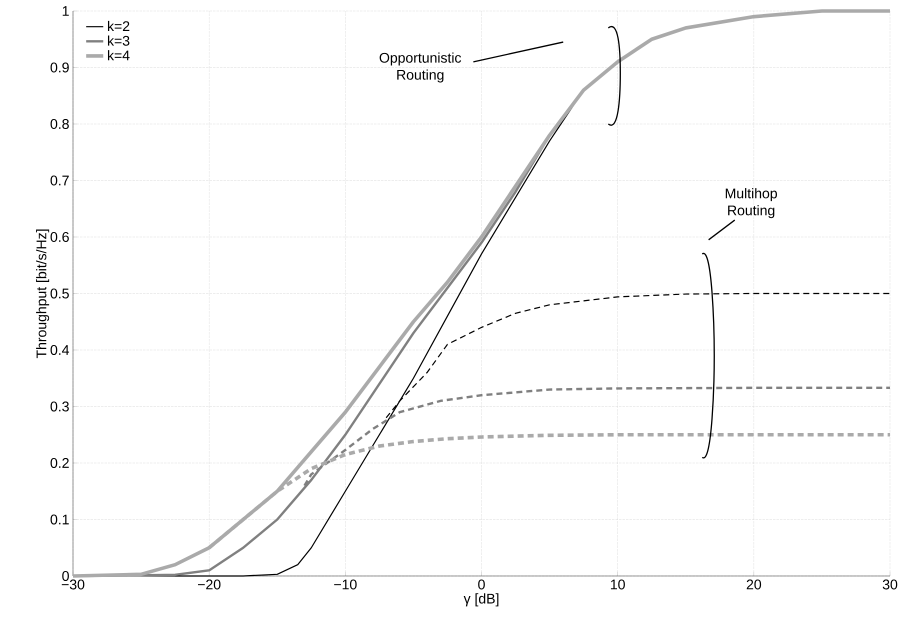 The image size is (904, 632). Describe the element at coordinates (209, 585) in the screenshot. I see `x-tick-label: −20` at that location.